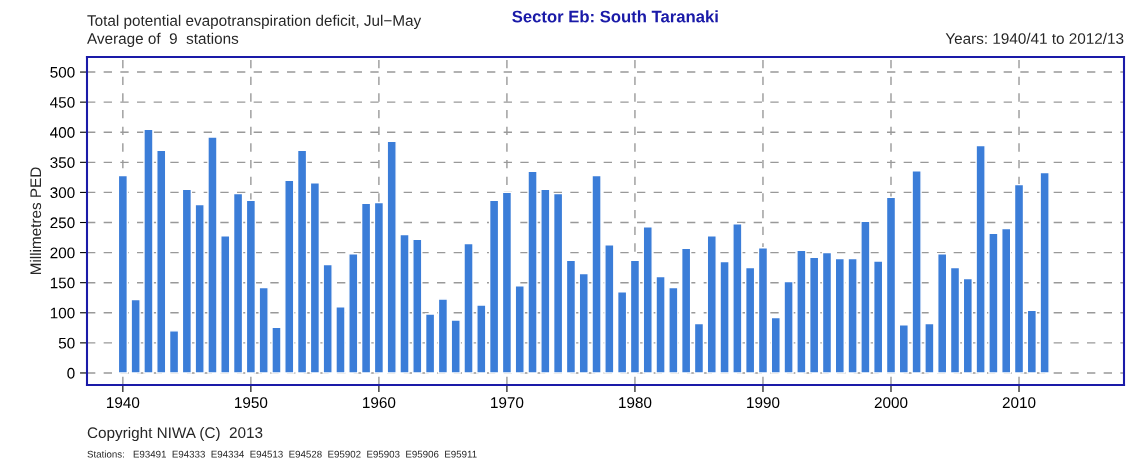 This screenshot has height=462, width=1129. What do you see at coordinates (251, 403) in the screenshot?
I see `x-tick-label: 1950` at bounding box center [251, 403].